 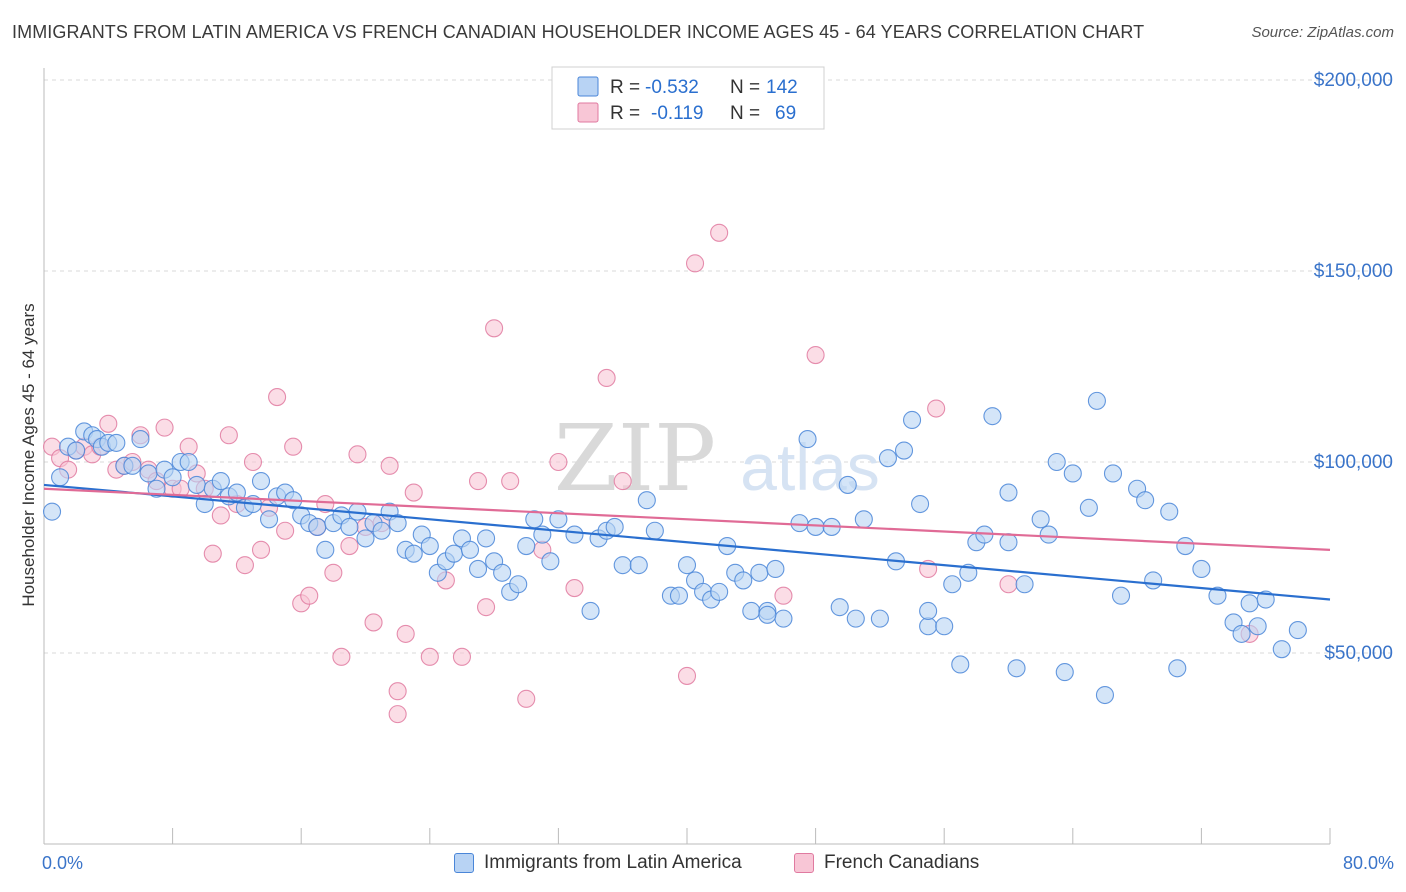 What do you see at coordinates (1353, 80) in the screenshot?
I see `y-tick-label: $200,000` at bounding box center [1353, 80].